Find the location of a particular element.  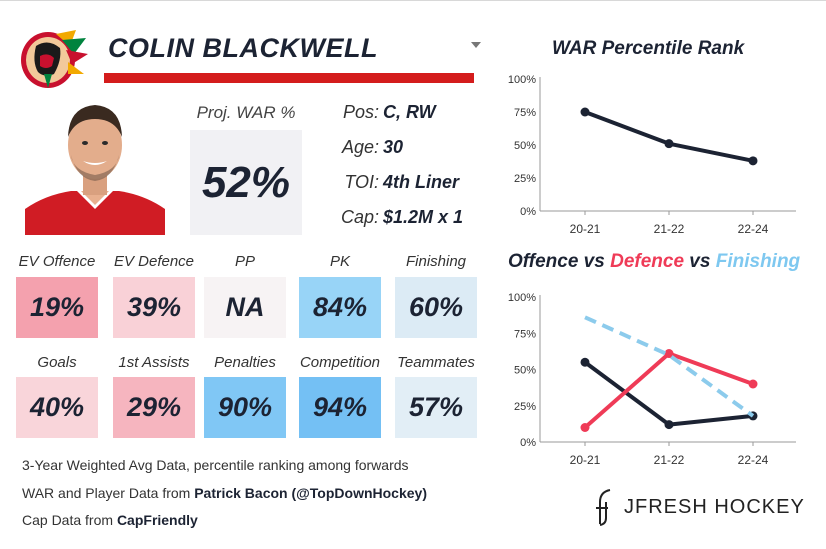

stat-box-penalties: 90% is located at coordinates (245, 407).